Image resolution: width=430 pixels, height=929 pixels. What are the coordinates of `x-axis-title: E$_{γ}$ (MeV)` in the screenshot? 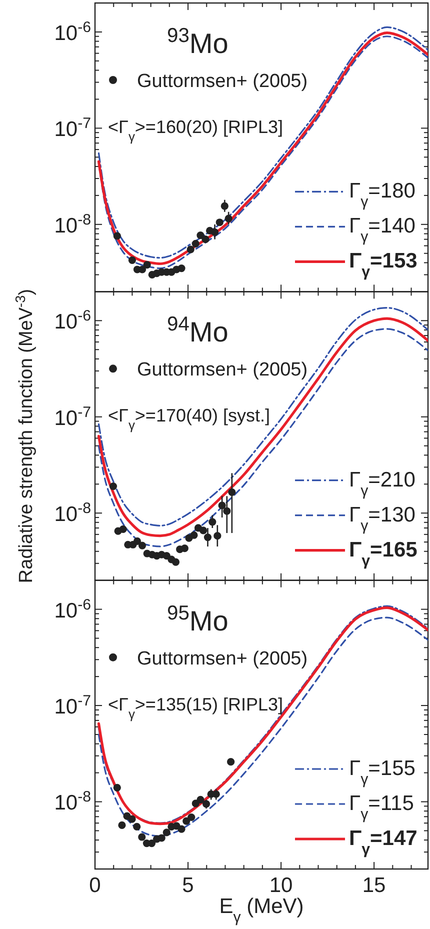 It's located at (261, 910).